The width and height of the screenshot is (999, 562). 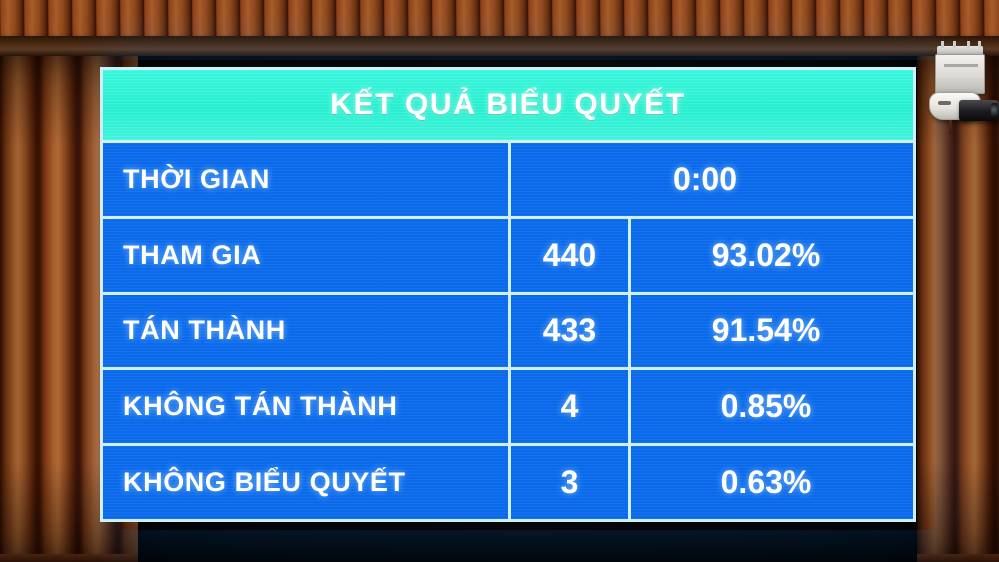 I want to click on table-row-time: THỜI GIAN 0:00, so click(x=508, y=178).